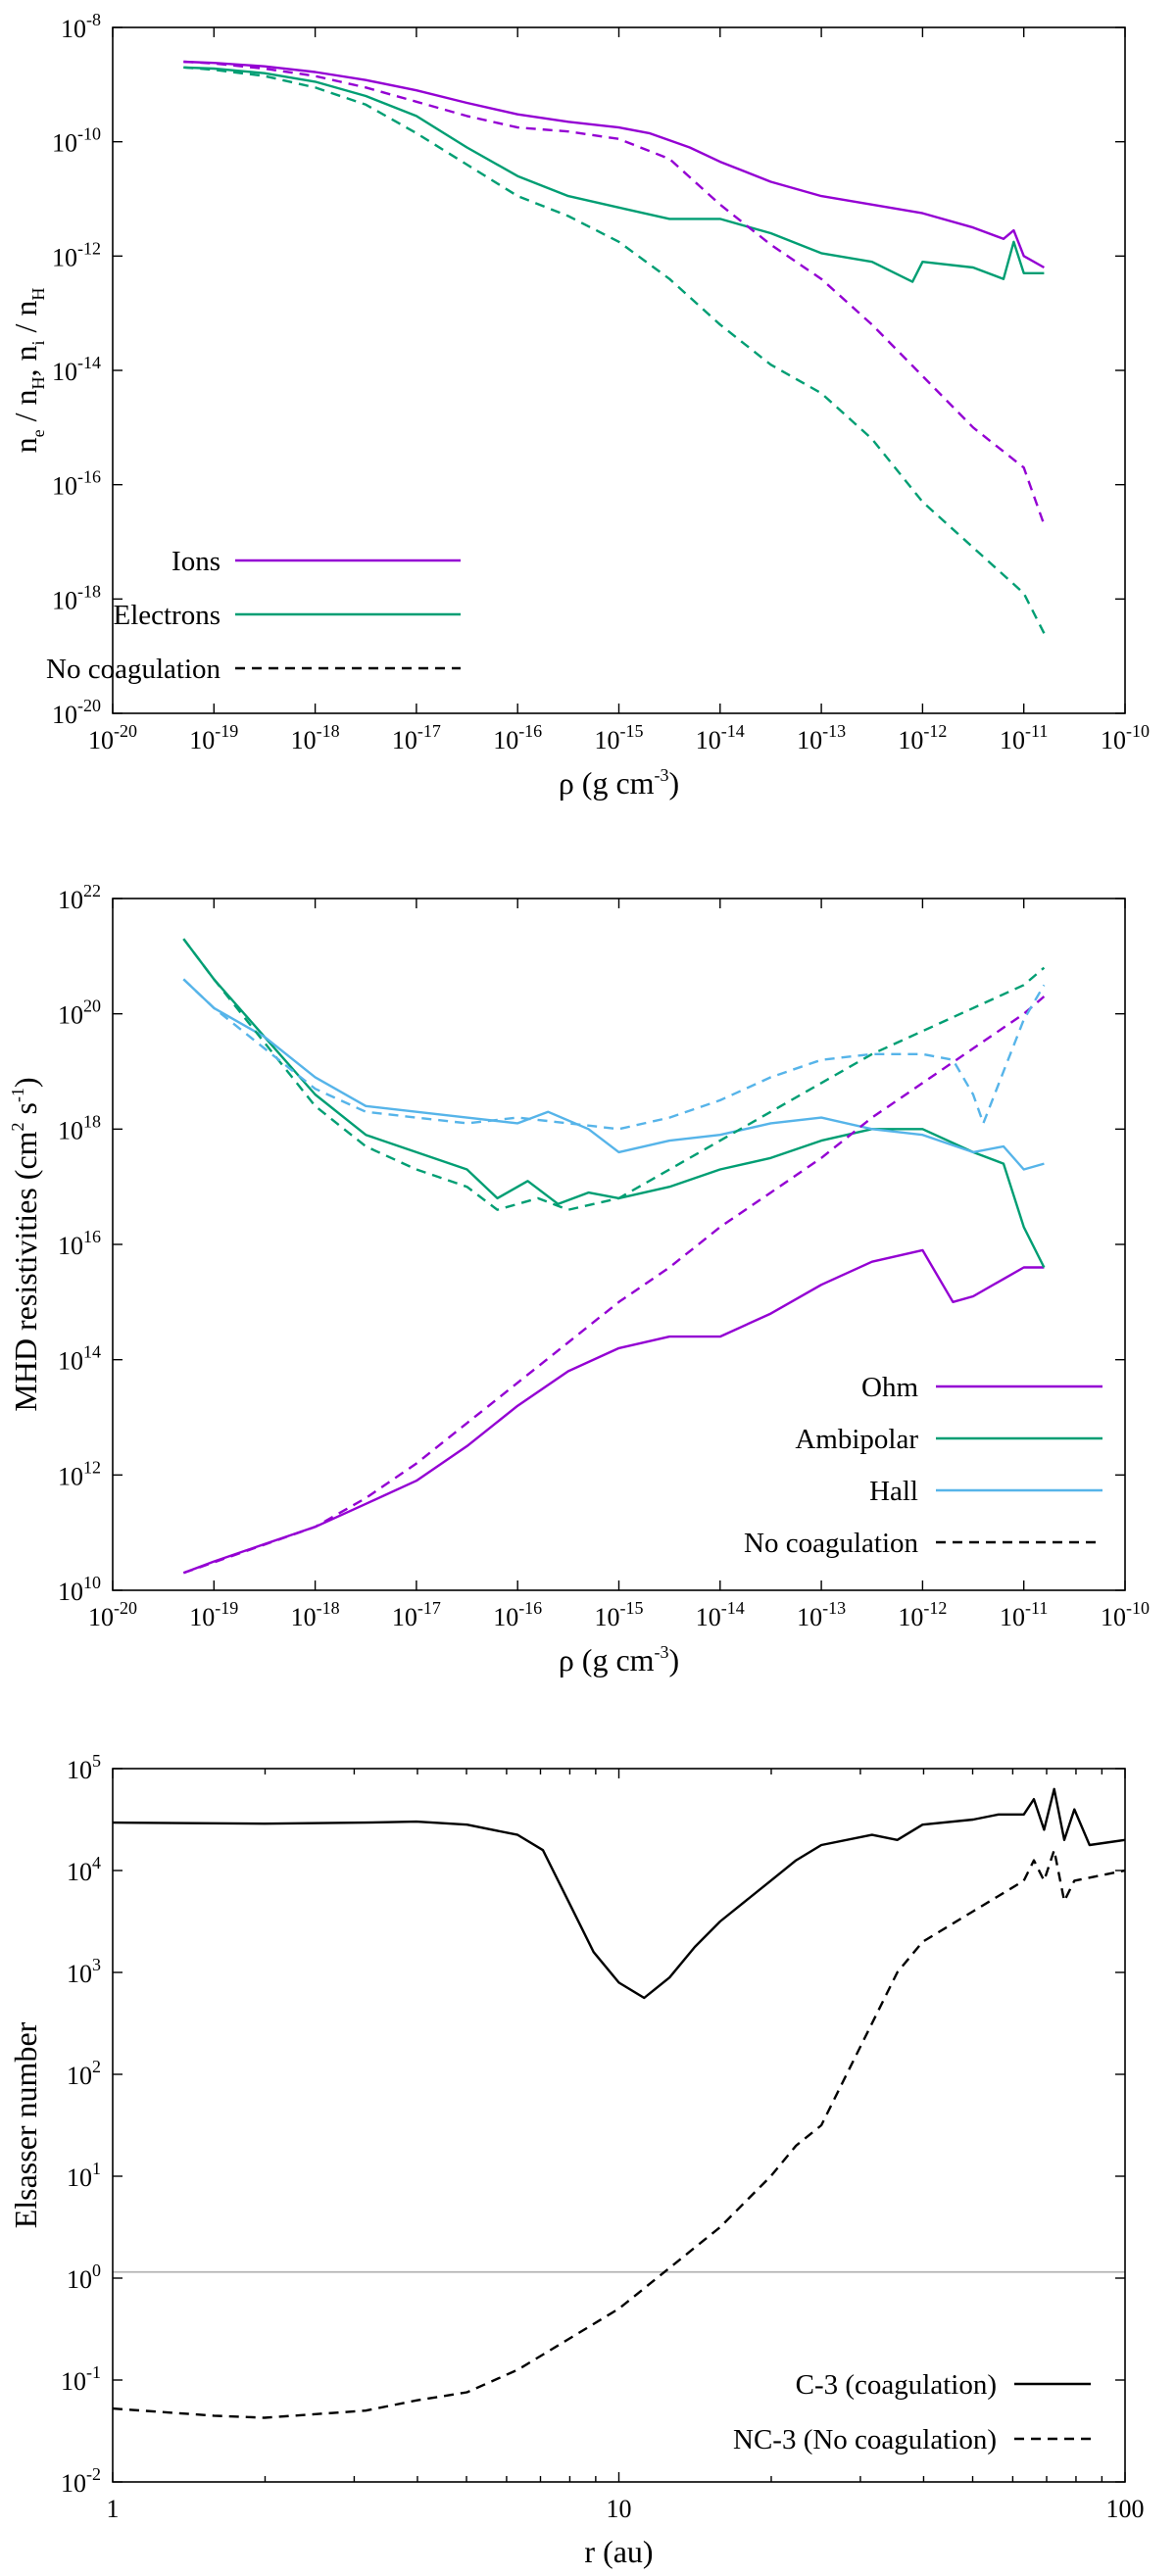 The image size is (1176, 2576). I want to click on y-tick-label: 10⁻¹⁶, so click(76, 484).